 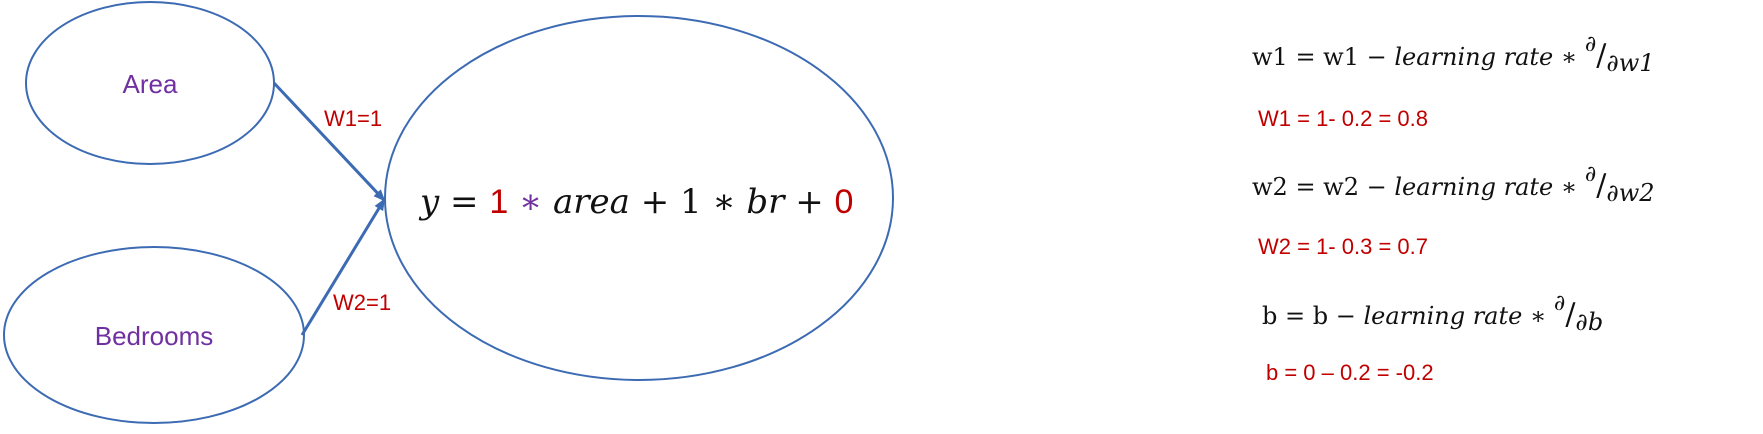 I want to click on bedrooms-node, so click(x=154, y=335).